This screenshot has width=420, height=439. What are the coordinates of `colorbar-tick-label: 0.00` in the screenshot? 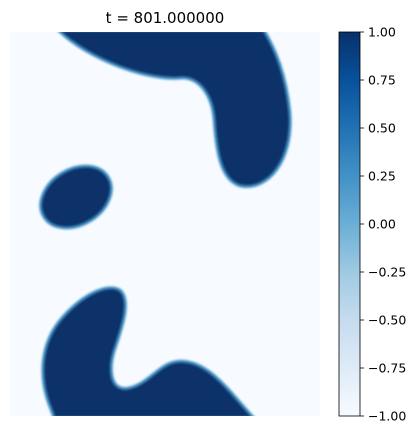 It's located at (382, 224).